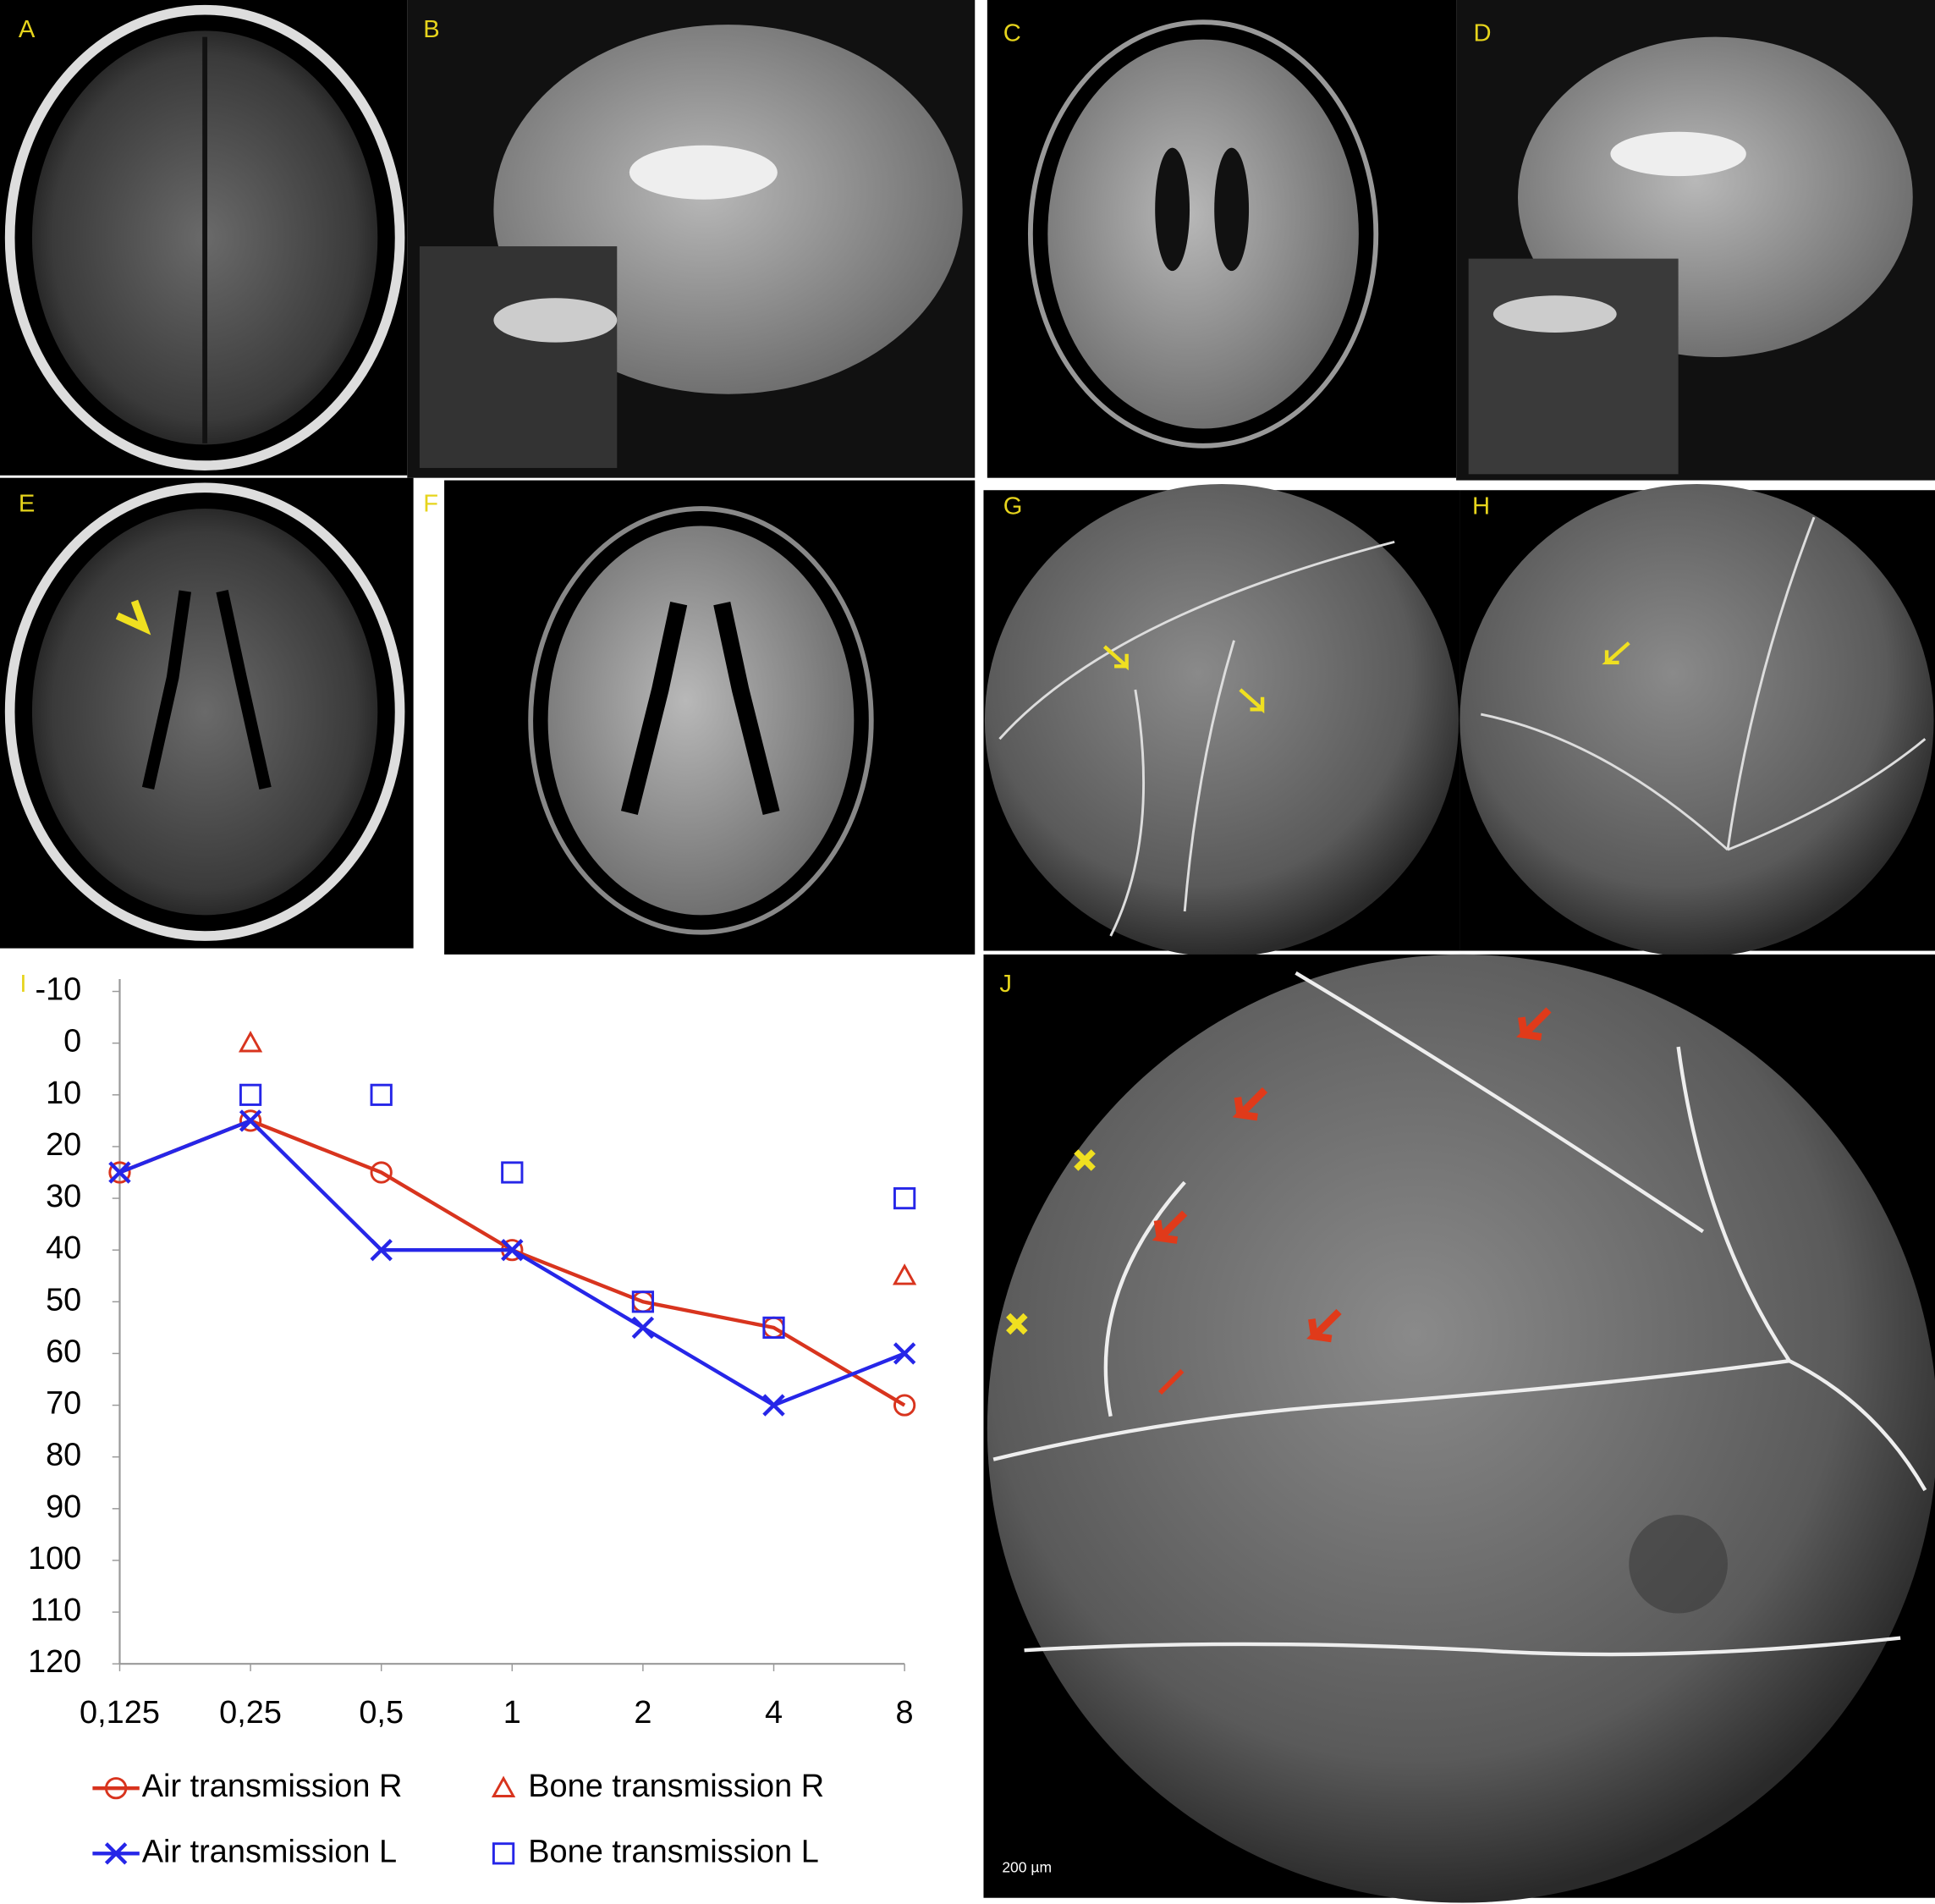  What do you see at coordinates (673, 1851) in the screenshot?
I see `legend-label: Bone transmission L` at bounding box center [673, 1851].